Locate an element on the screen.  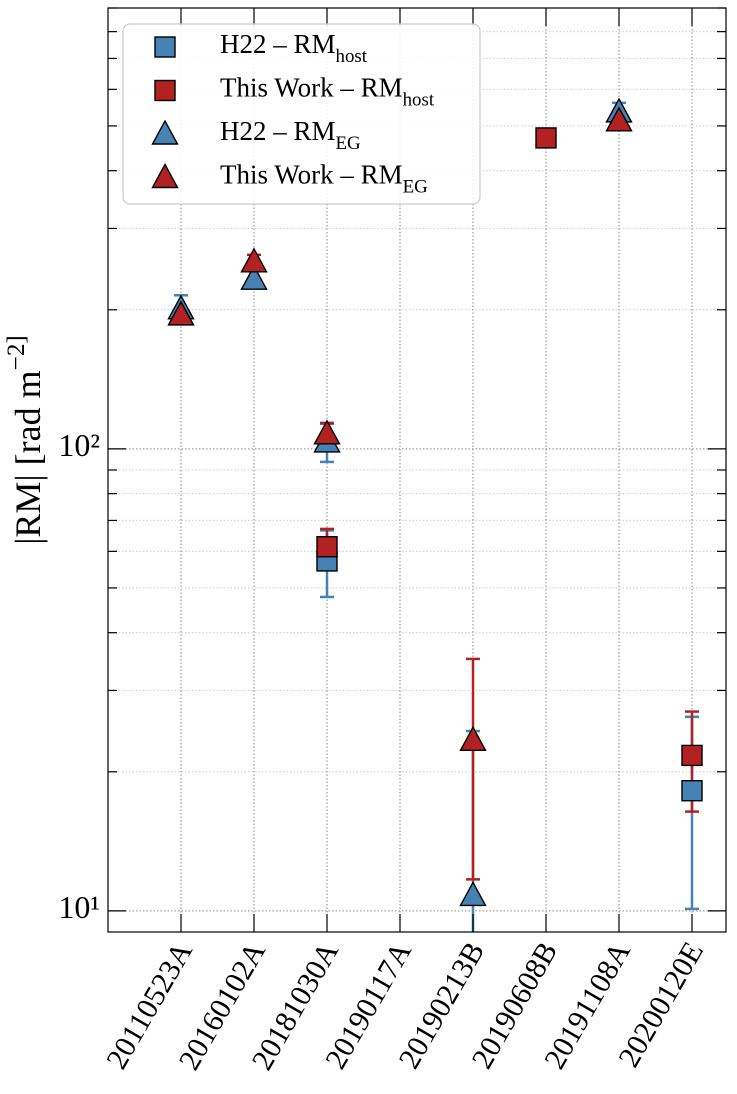
y-tick-label: 10¹ is located at coordinates (79, 907).